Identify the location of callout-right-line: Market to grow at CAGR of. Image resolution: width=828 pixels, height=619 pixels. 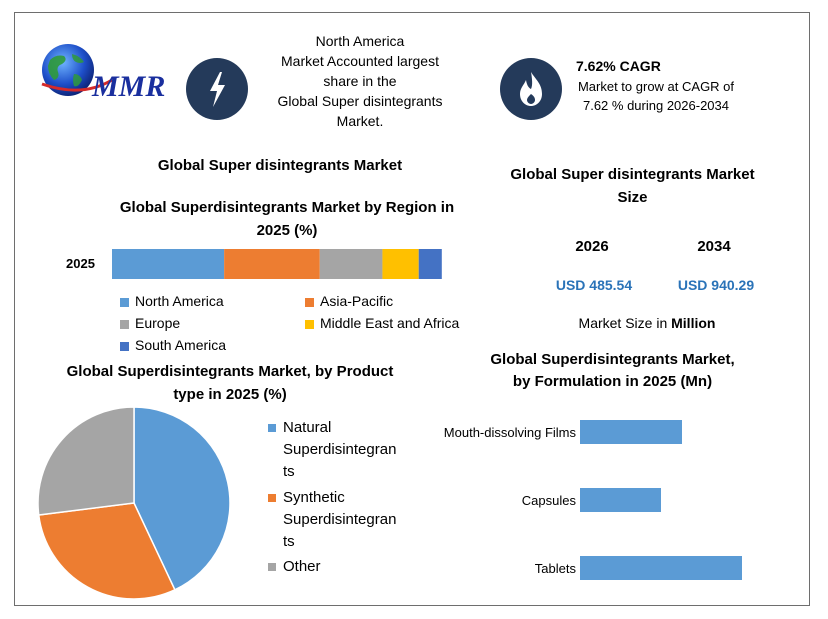
(656, 86).